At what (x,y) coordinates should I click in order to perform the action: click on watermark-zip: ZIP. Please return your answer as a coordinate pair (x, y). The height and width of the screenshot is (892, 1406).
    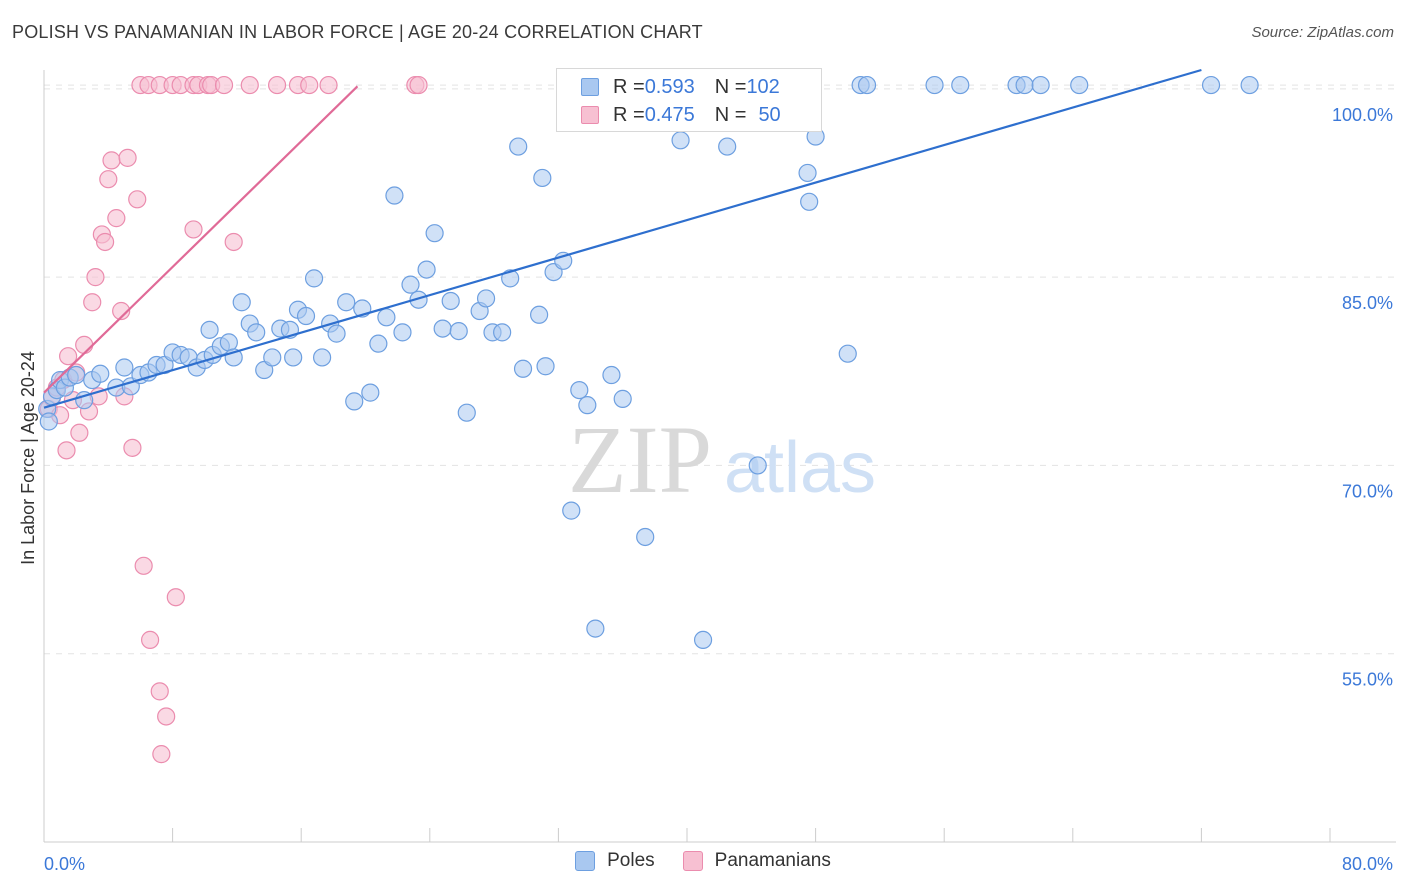
    Looking at the image, I should click on (640, 459).